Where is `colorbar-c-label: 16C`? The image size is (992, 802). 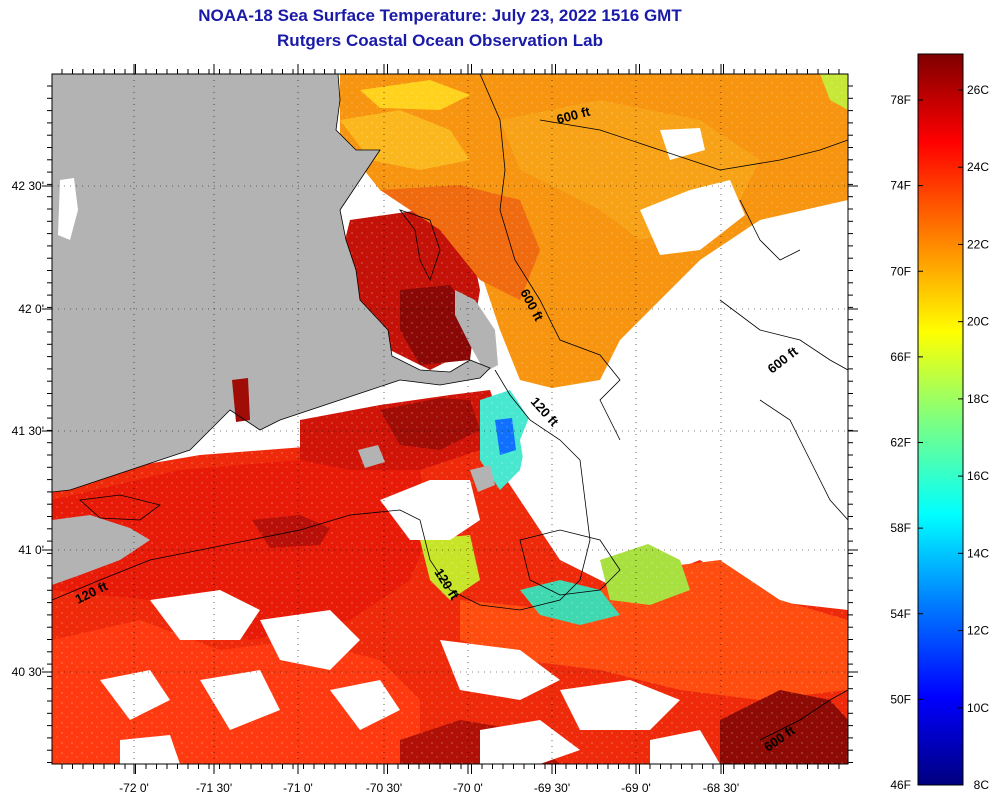
colorbar-c-label: 16C is located at coordinates (978, 476).